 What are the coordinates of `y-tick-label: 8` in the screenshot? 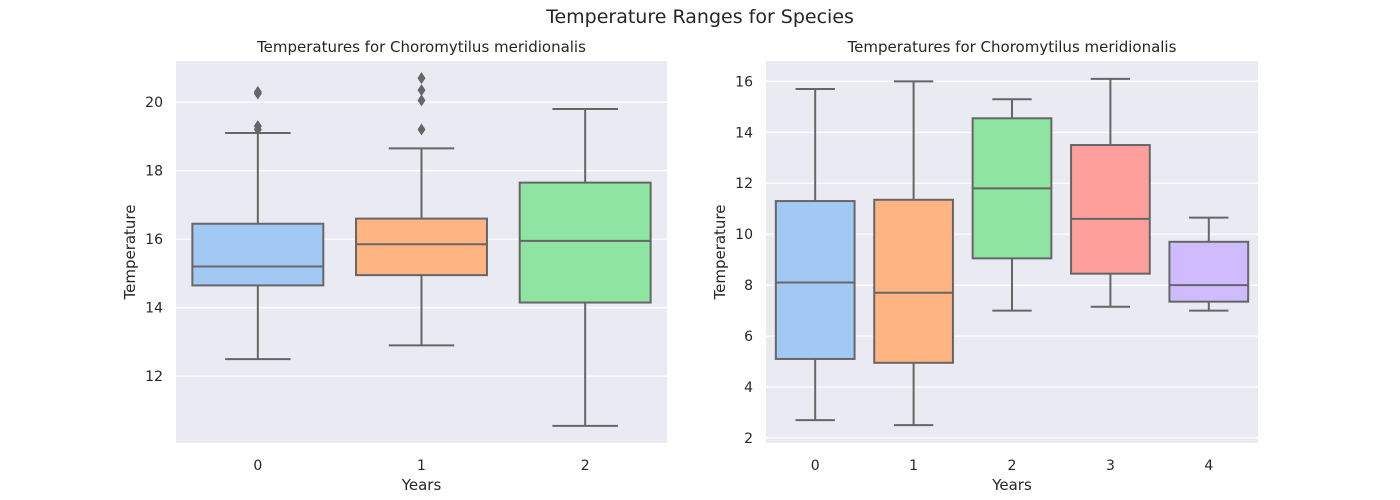 It's located at (748, 286).